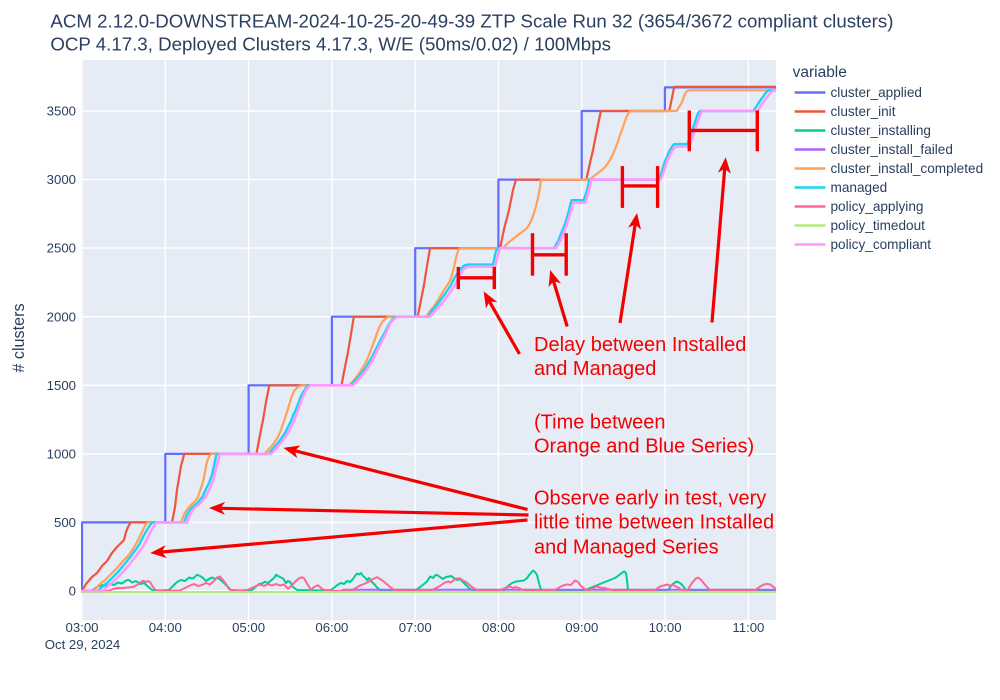  Describe the element at coordinates (72, 591) in the screenshot. I see `svg-text: 0` at that location.